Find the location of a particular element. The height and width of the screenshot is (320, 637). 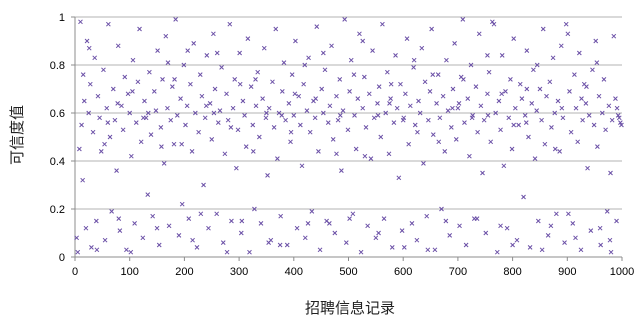

y-tick-label-5: 1 is located at coordinates (62, 18).